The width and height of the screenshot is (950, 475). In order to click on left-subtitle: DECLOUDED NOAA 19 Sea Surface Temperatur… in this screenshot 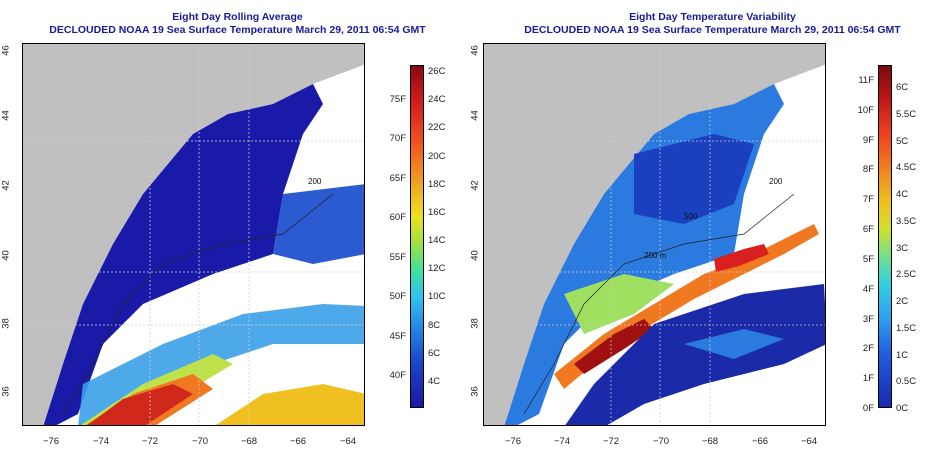, I will do `click(237, 30)`.